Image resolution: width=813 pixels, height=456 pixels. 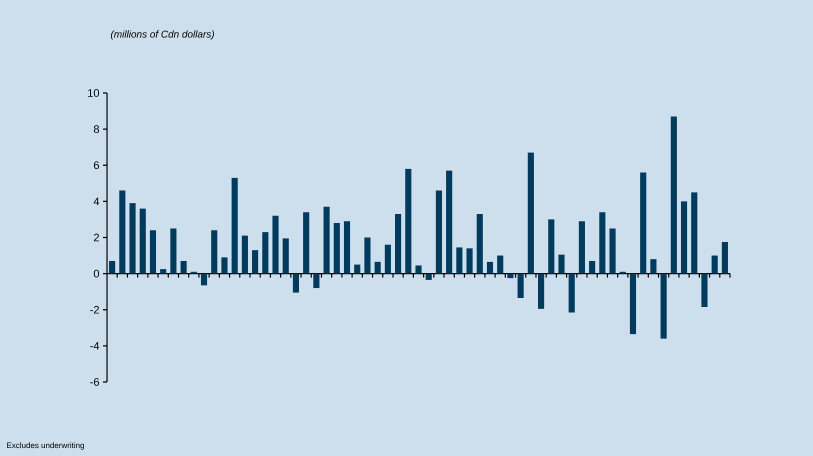 What do you see at coordinates (96, 238) in the screenshot?
I see `y-tick-label: 2` at bounding box center [96, 238].